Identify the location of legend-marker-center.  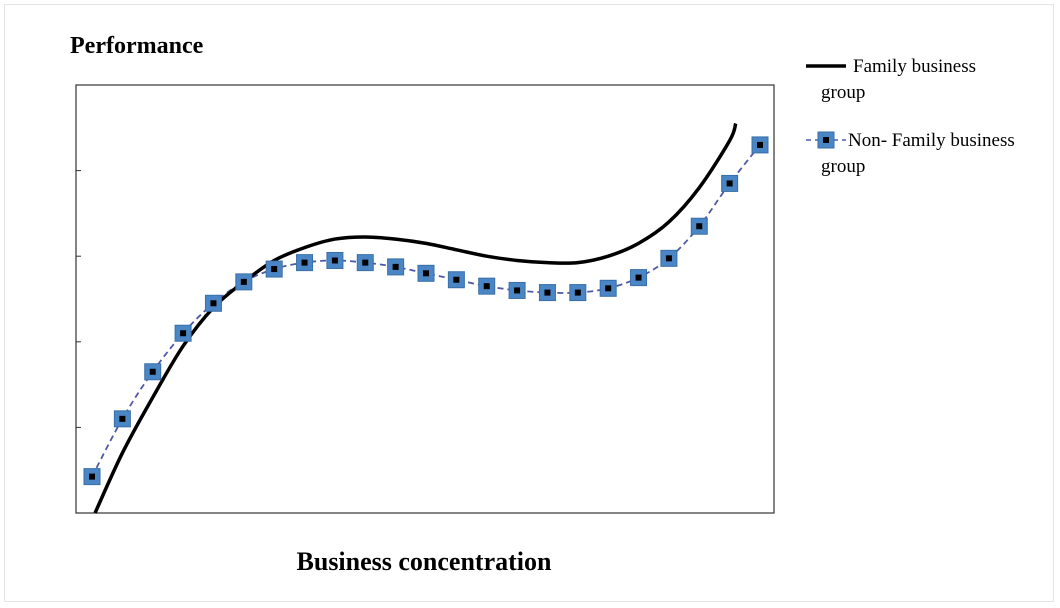
(826, 140).